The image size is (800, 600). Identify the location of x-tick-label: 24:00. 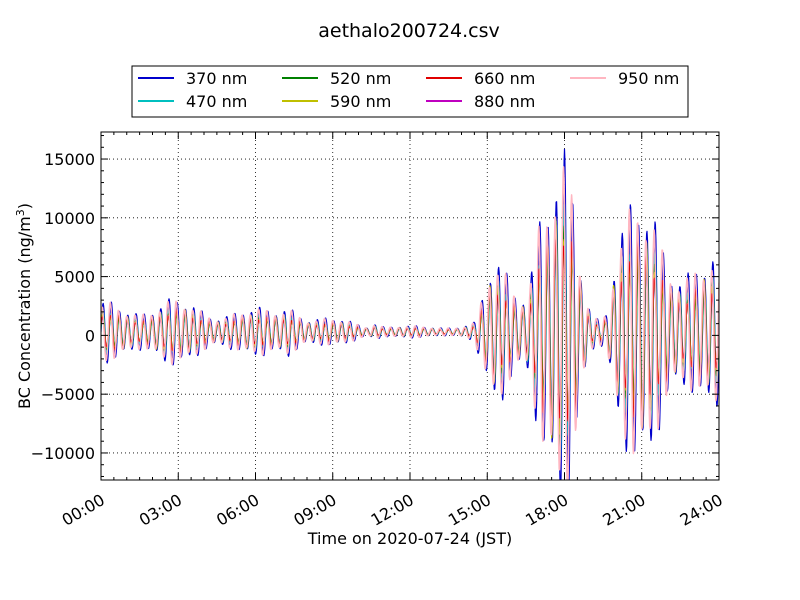
(701, 510).